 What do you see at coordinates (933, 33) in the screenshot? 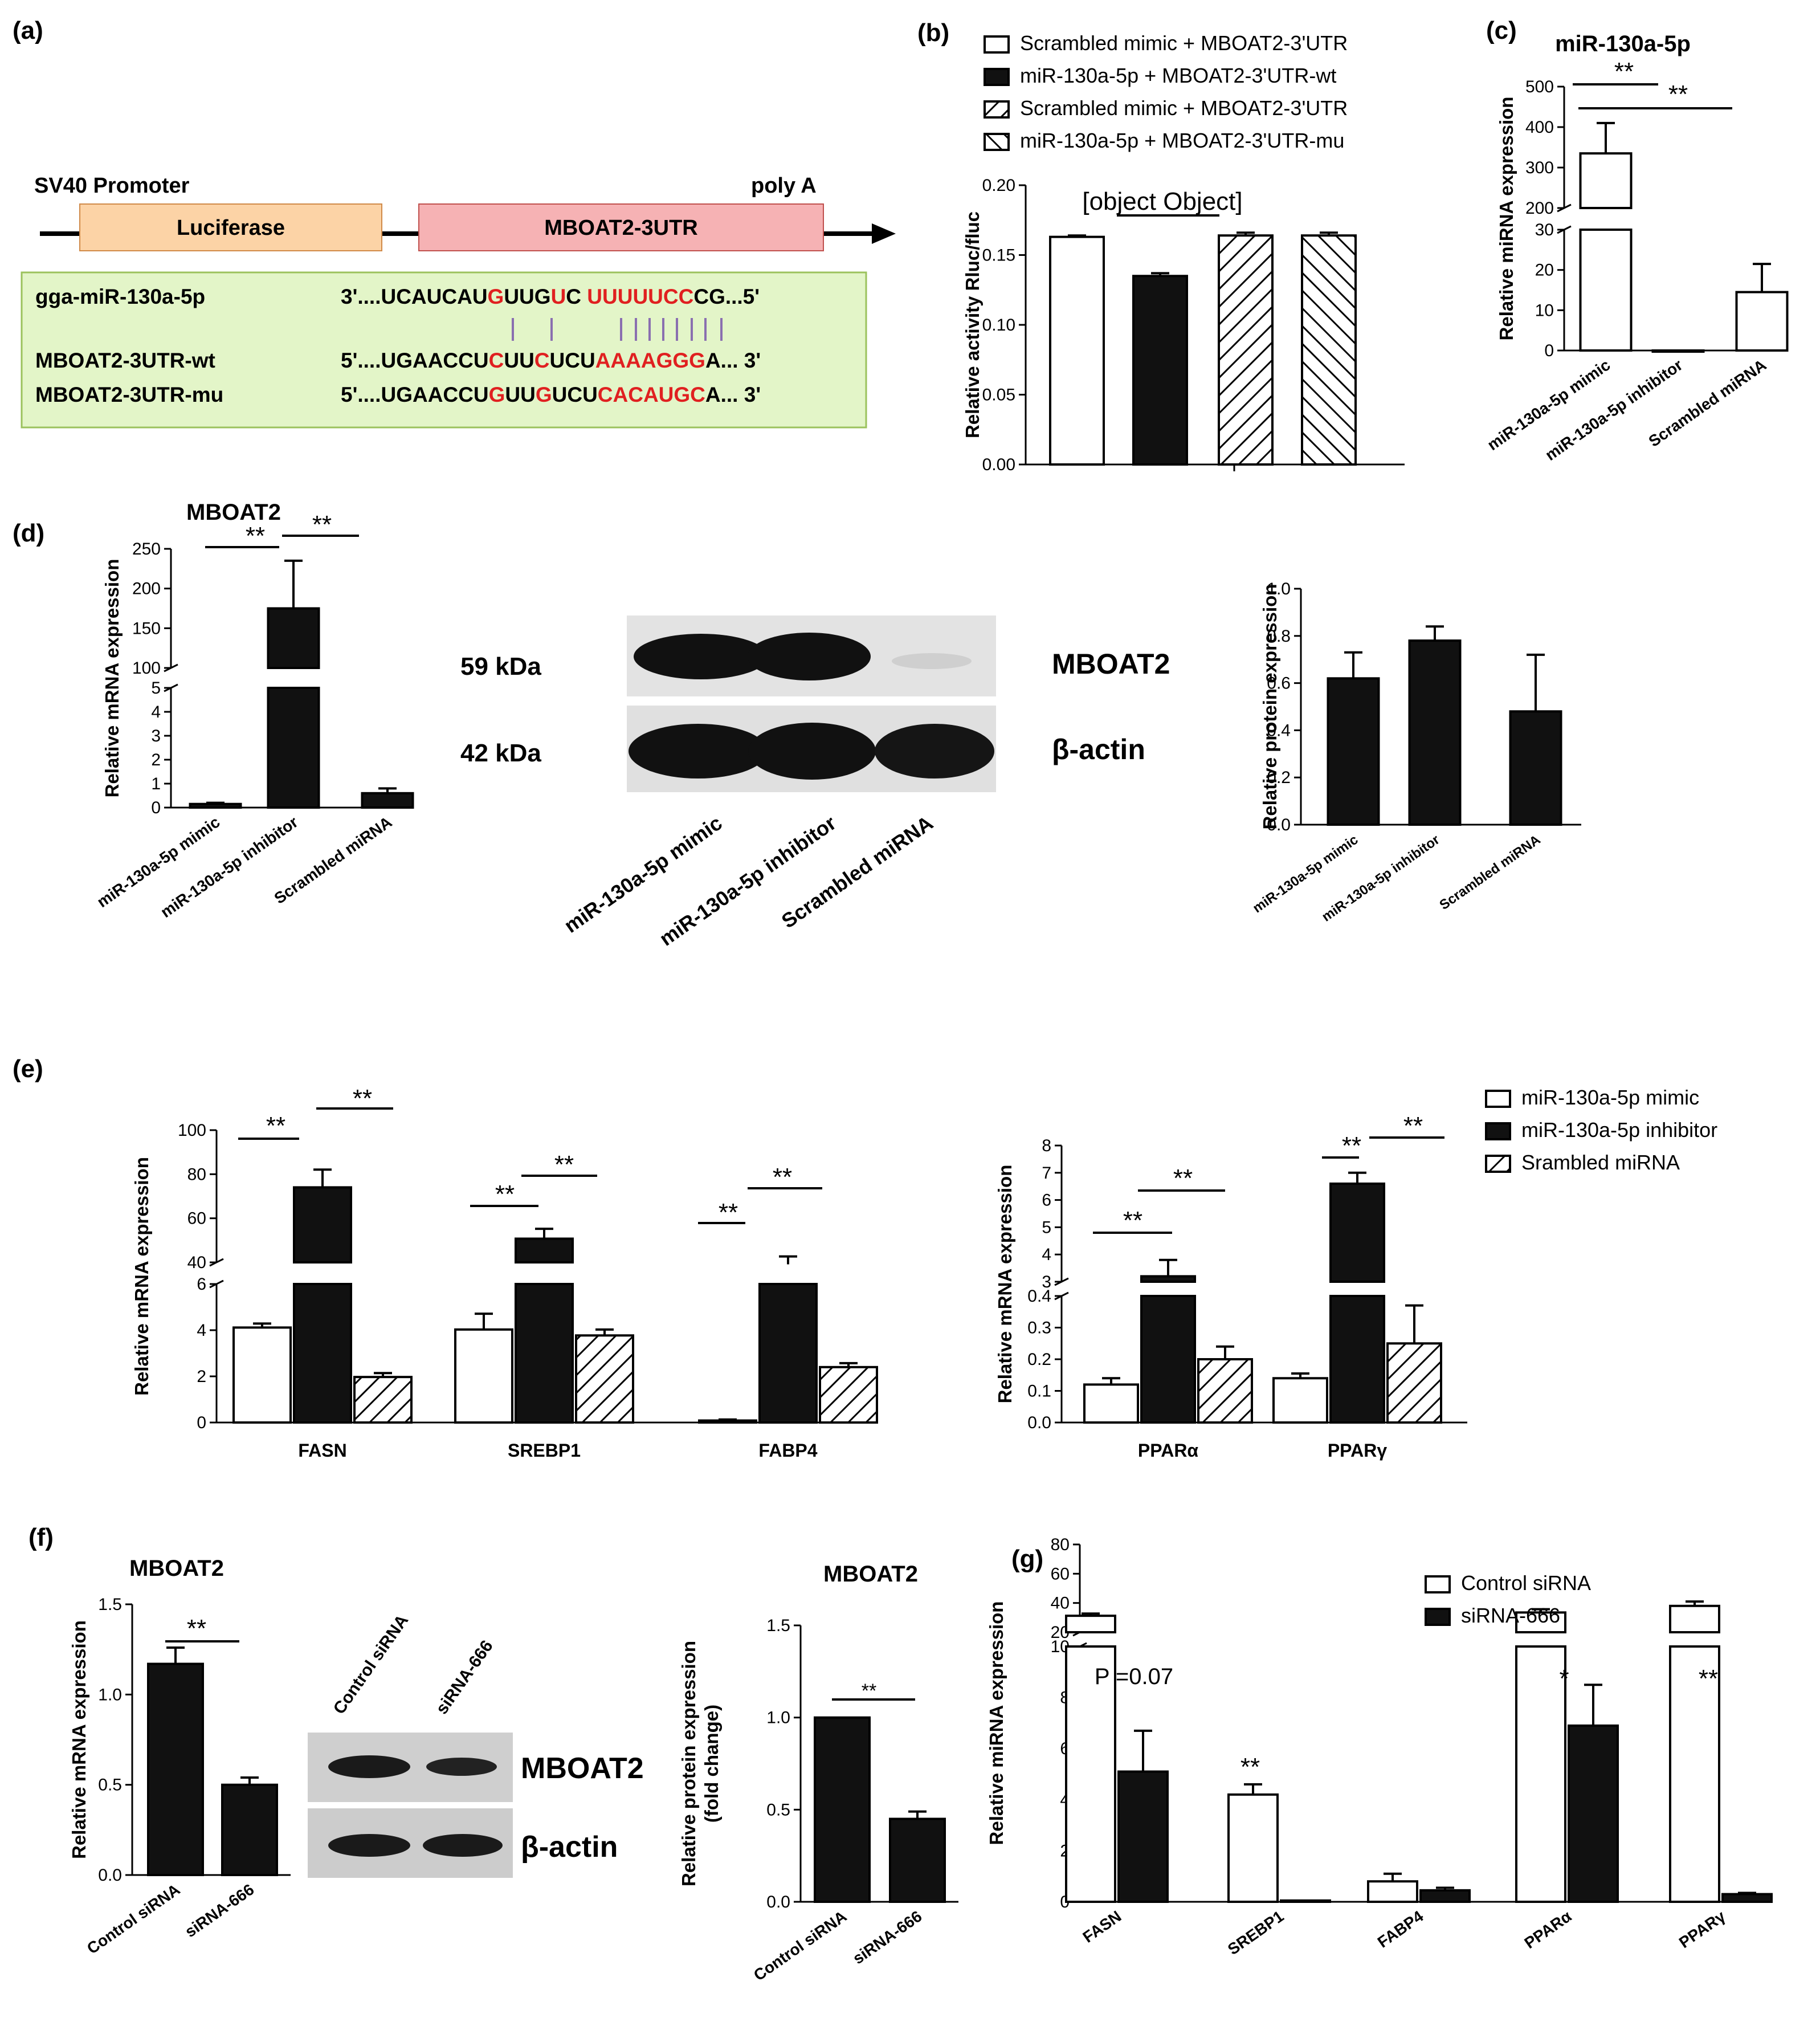
I see `panel-label-b: (b)` at bounding box center [933, 33].